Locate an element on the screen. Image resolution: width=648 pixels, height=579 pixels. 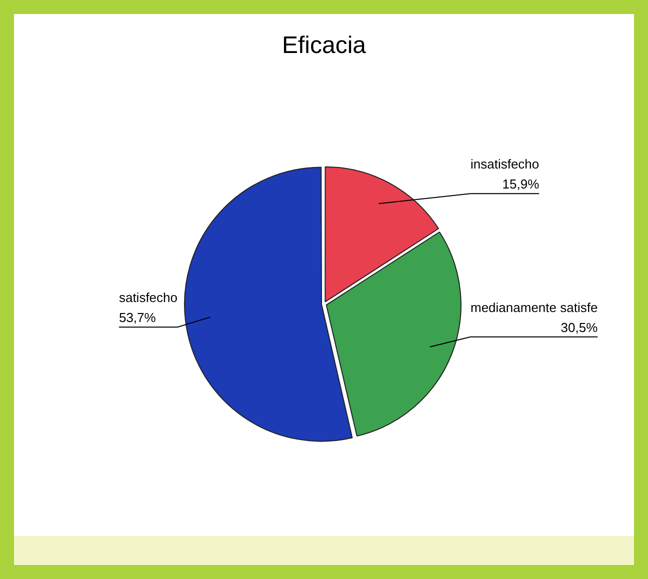
data-label: 30,5% is located at coordinates (579, 327).